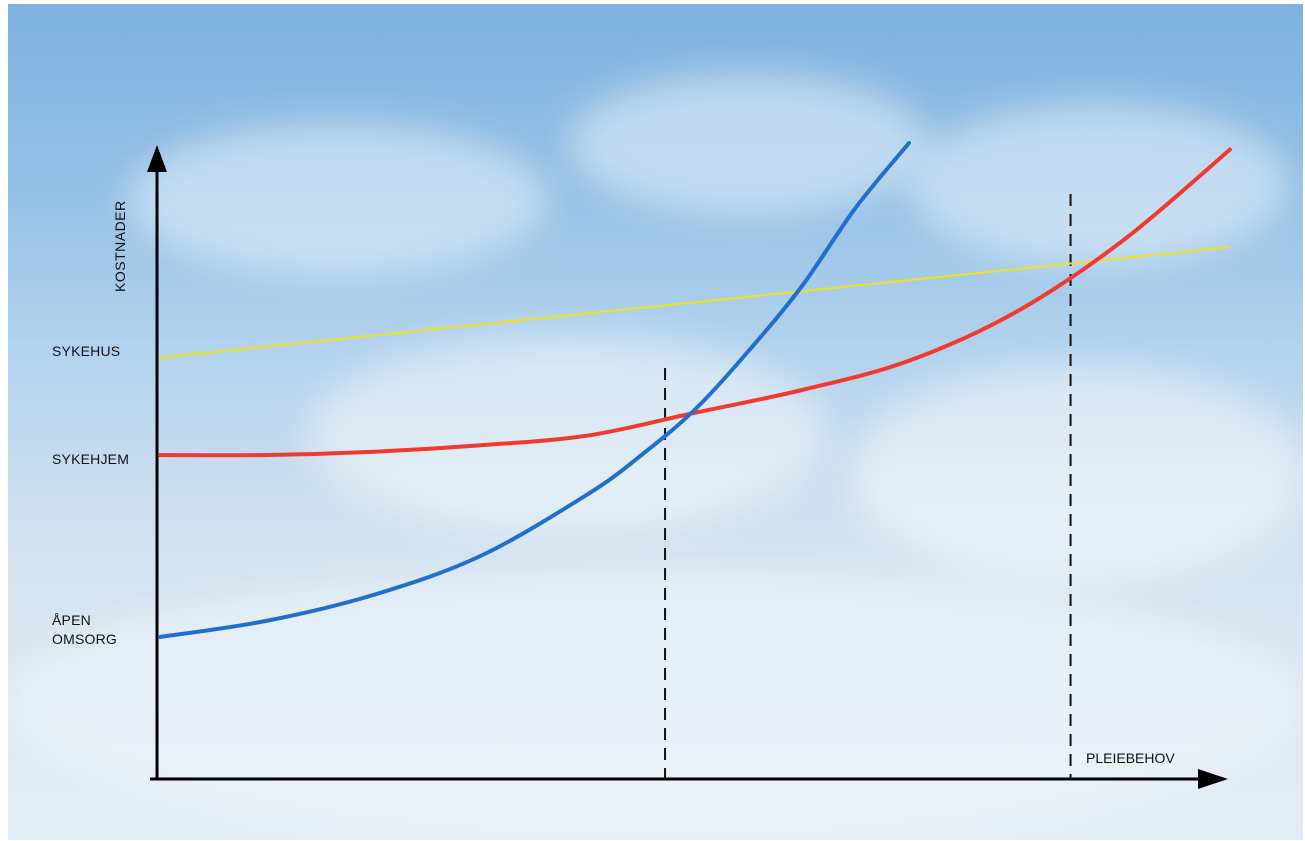 The width and height of the screenshot is (1305, 841). I want to click on x-axis-arrow-icon, so click(1213, 779).